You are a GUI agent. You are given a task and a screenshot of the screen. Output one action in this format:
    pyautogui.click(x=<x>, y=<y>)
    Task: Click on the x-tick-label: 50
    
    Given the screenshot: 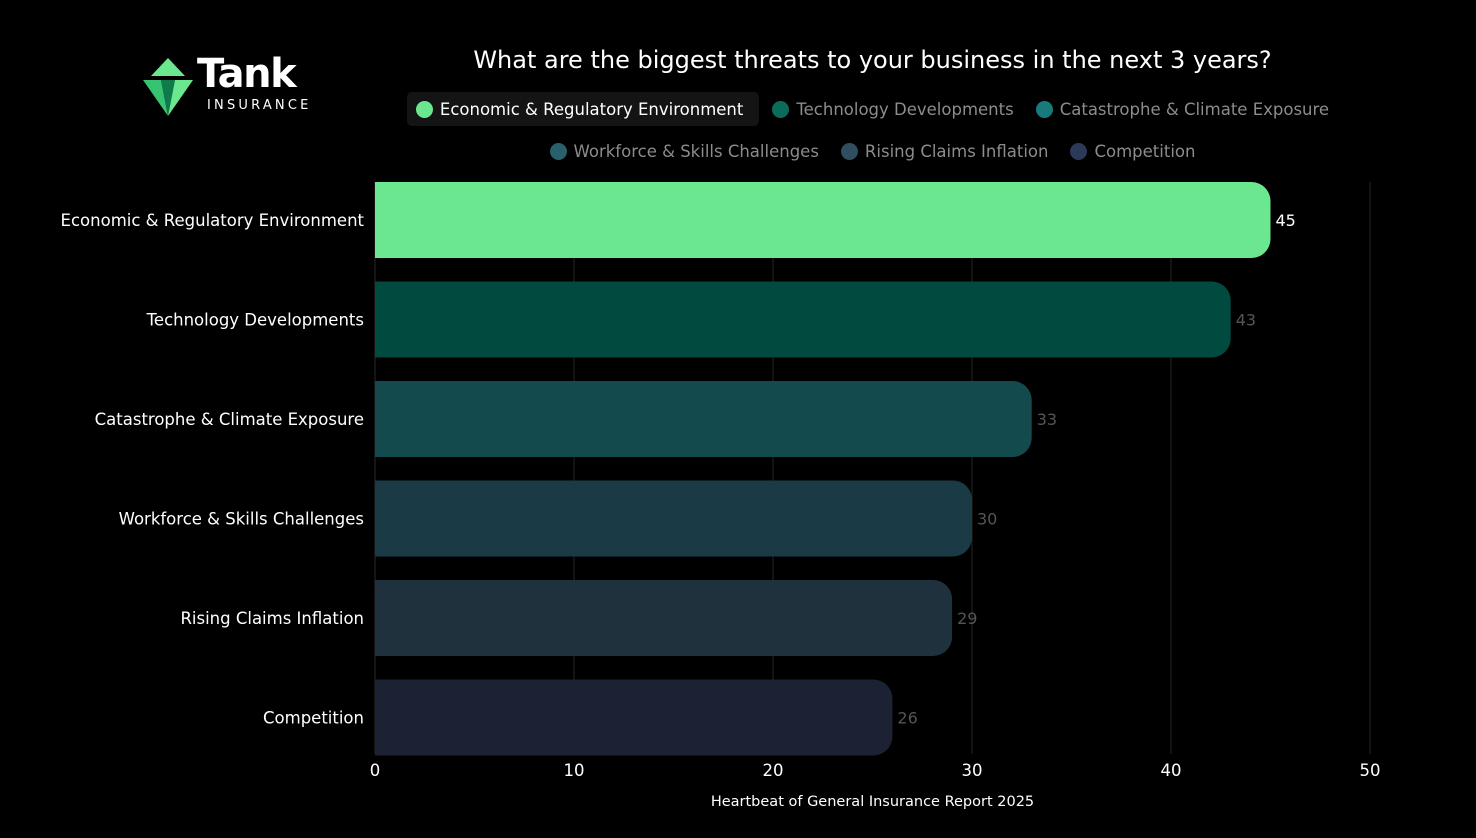 What is the action you would take?
    pyautogui.click(x=1370, y=770)
    